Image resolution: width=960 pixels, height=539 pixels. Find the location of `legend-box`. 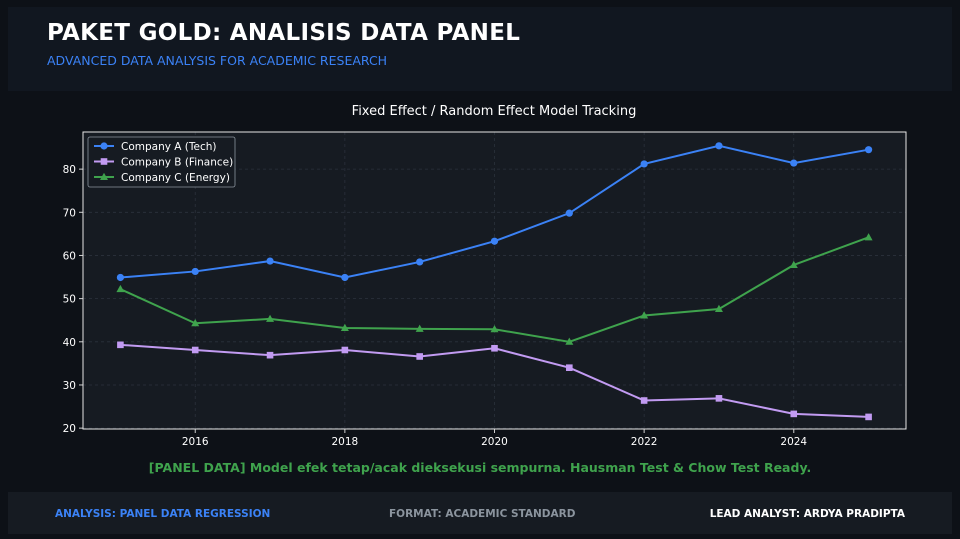

legend-box is located at coordinates (161, 162).